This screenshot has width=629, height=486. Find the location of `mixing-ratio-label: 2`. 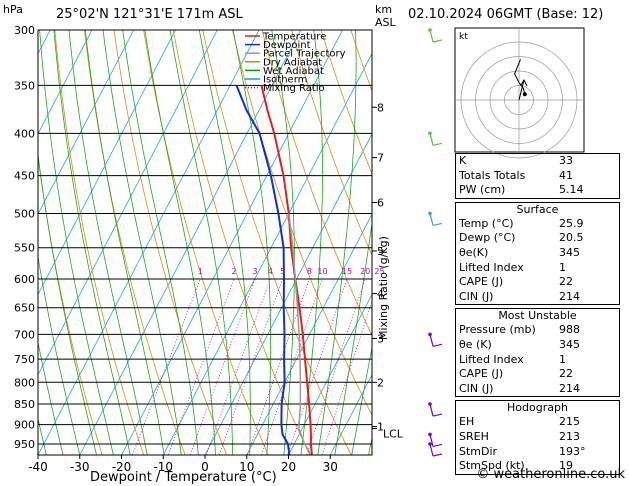

mixing-ratio-label: 2 is located at coordinates (234, 271).